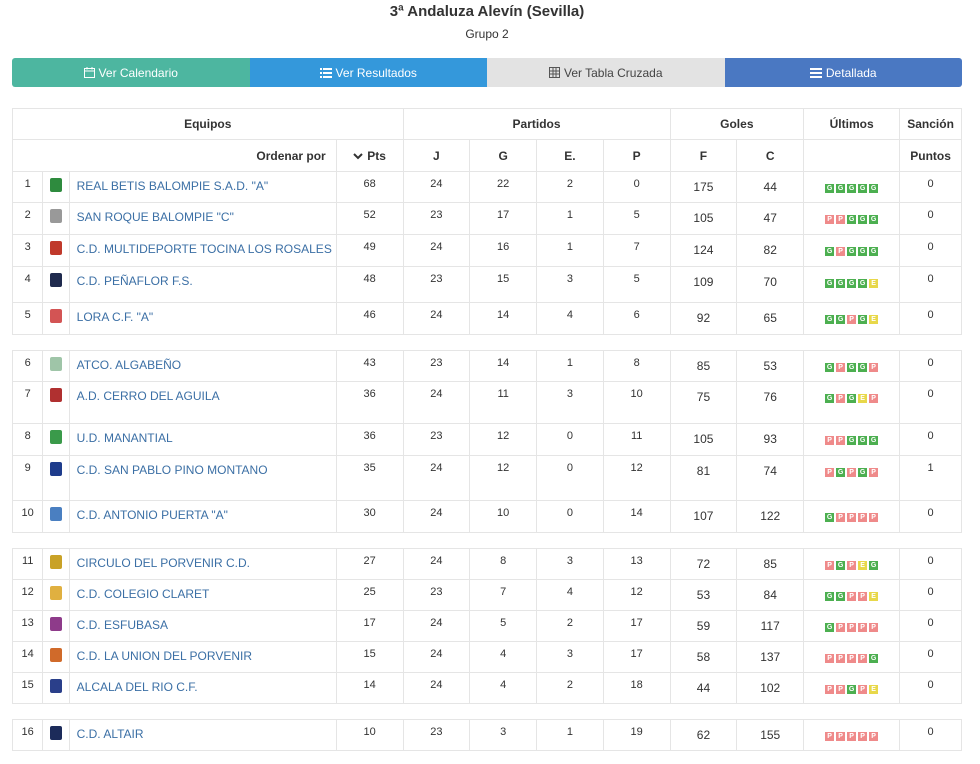 Image resolution: width=980 pixels, height=764 pixels. I want to click on team-link: A.D. CERRO DEL AGUILA, so click(202, 402).